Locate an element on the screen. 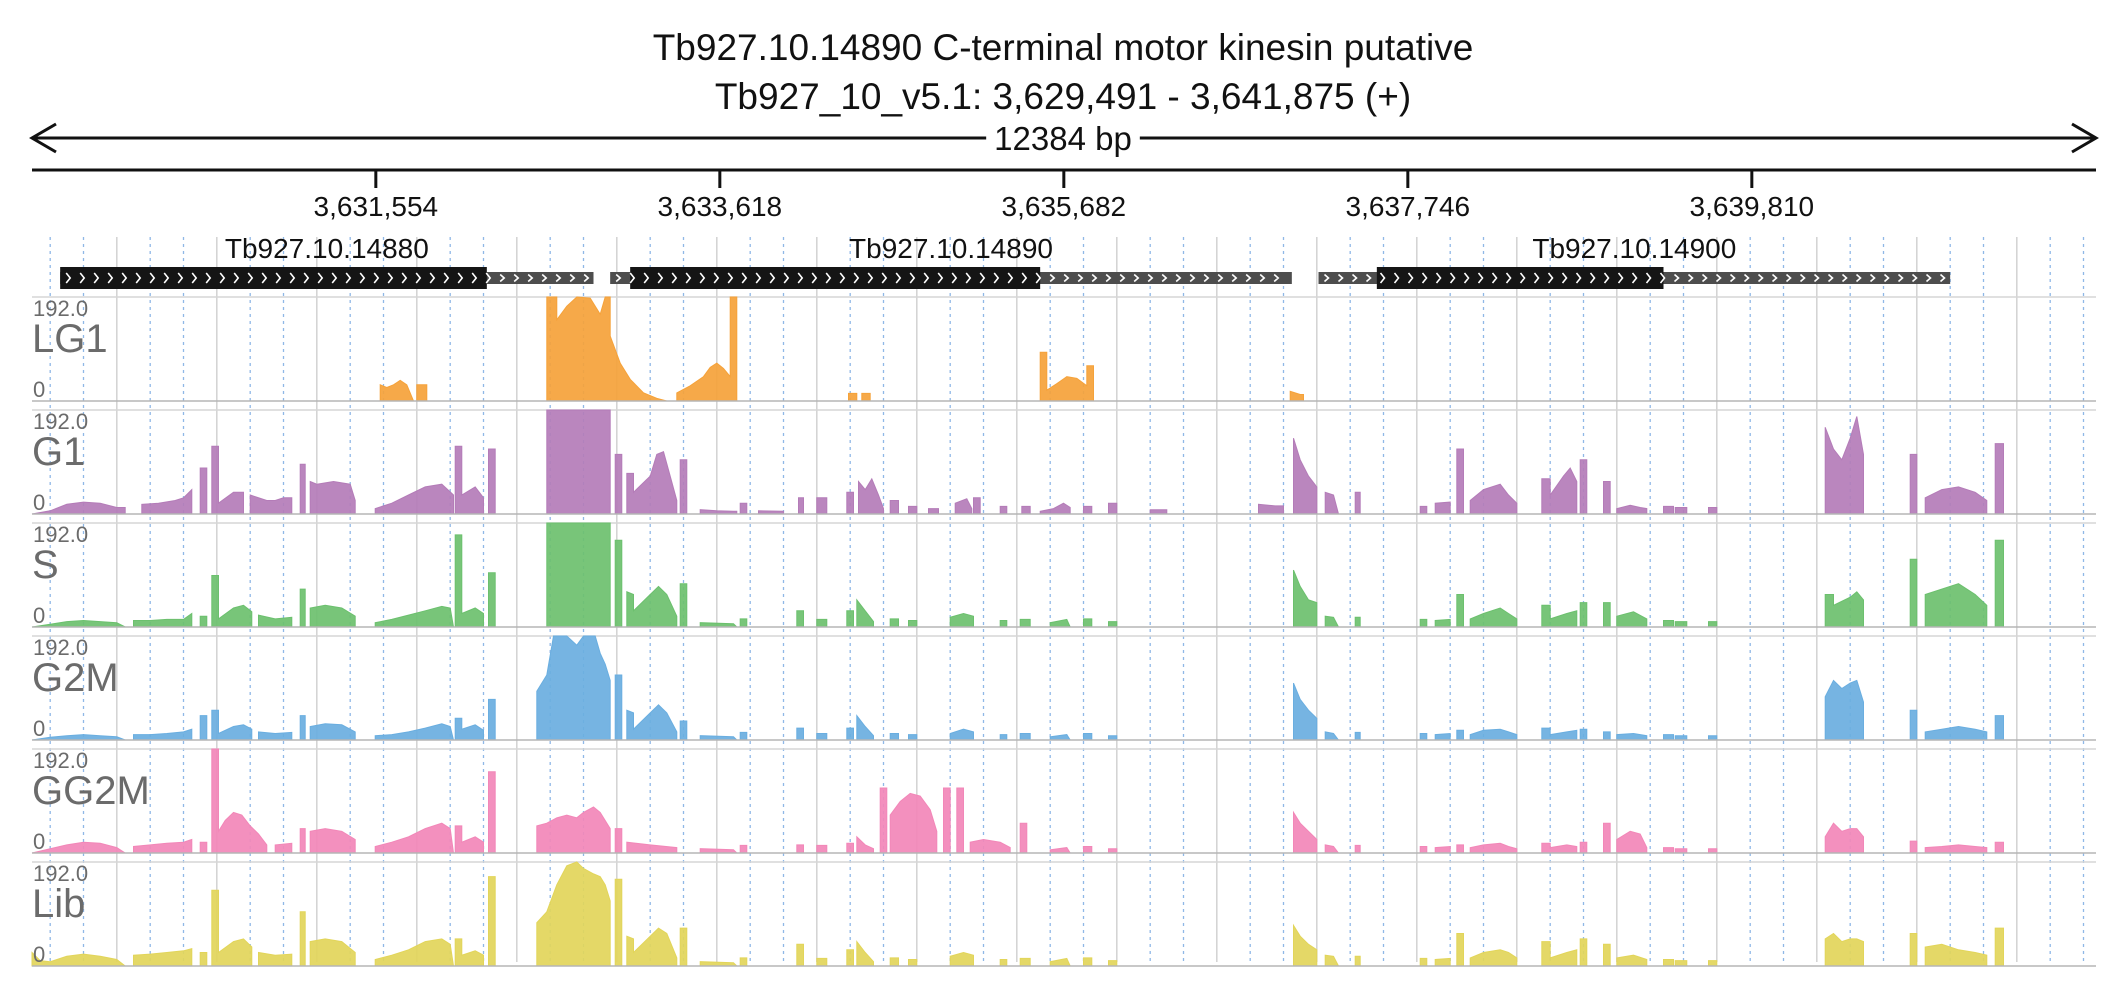  coverage-track-lg1: 192.0 0 LG1 is located at coordinates (1064, 349).